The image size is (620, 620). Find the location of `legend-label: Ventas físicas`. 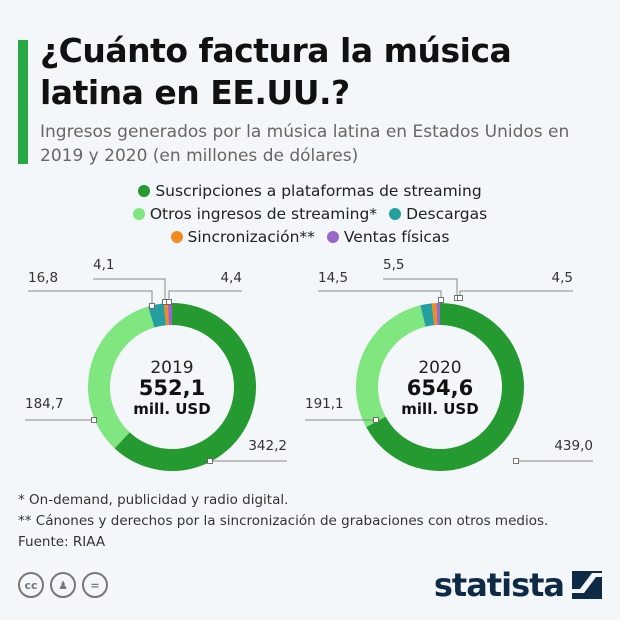

legend-label: Ventas físicas is located at coordinates (396, 237).